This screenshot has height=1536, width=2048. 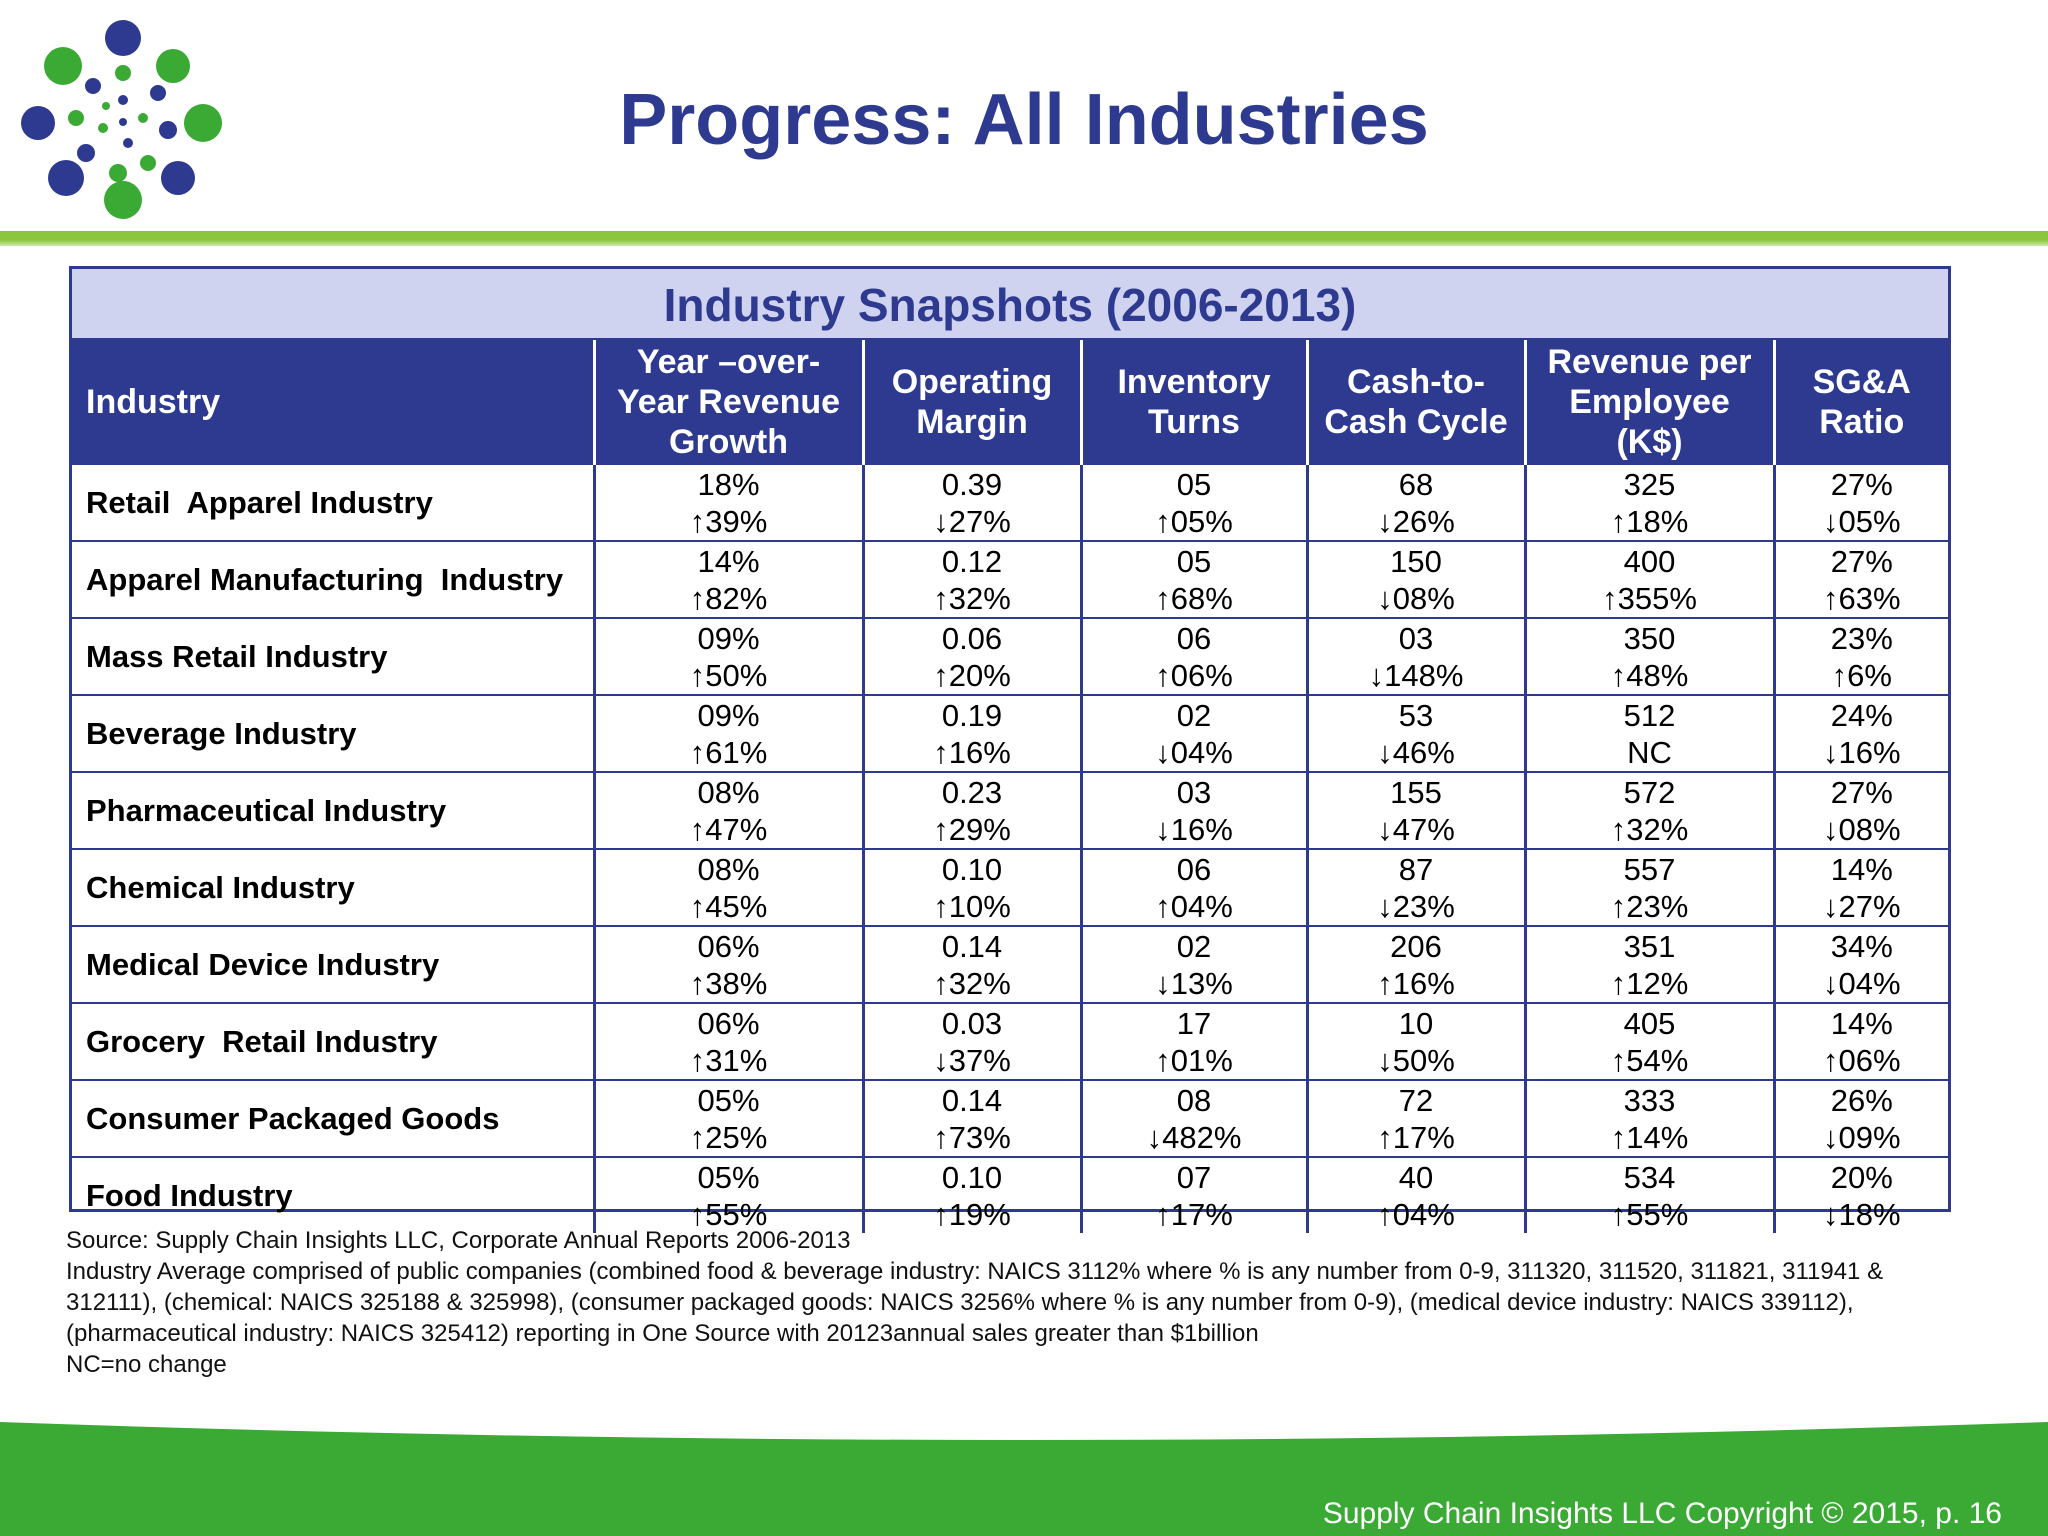 I want to click on cell-revenue-growth: 09% ↑61%, so click(x=727, y=733).